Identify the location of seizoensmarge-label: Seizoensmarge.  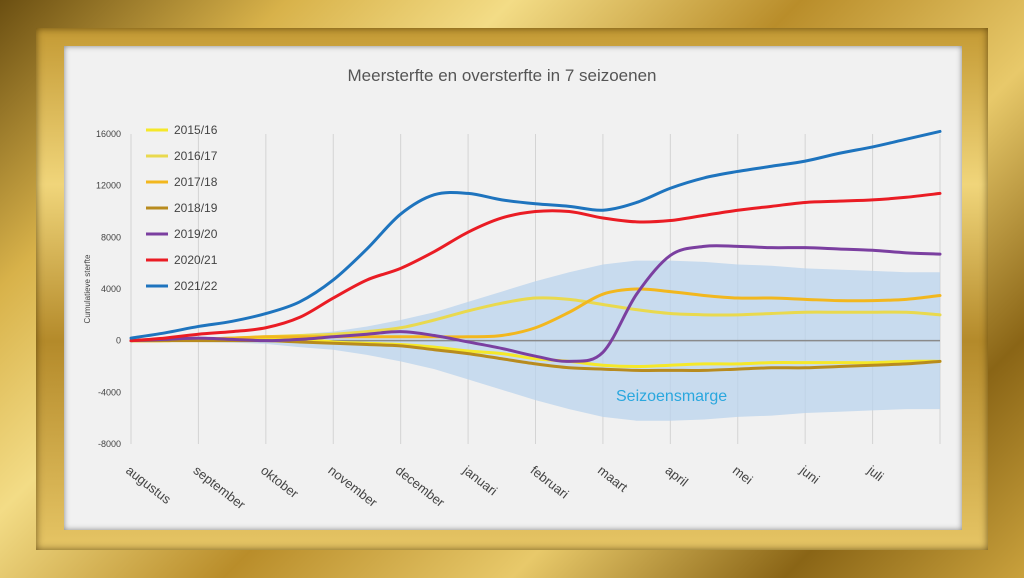
(671, 396).